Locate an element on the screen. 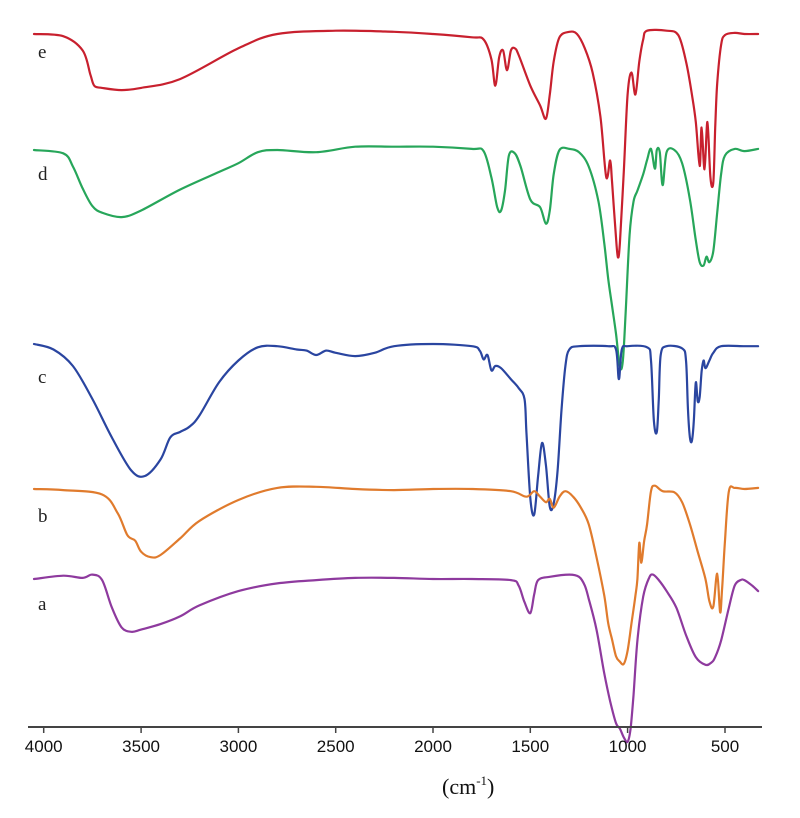 The width and height of the screenshot is (800, 818). x-tick-label-1000: 1000 is located at coordinates (628, 746).